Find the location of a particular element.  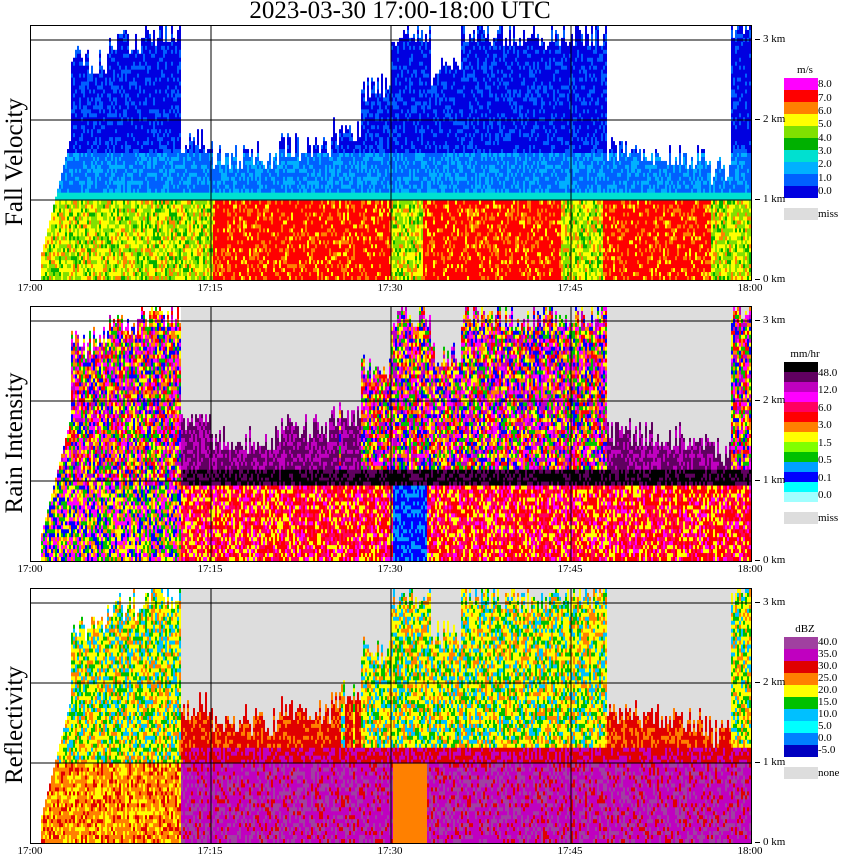

legend-level-label: 1.5 is located at coordinates (825, 443).